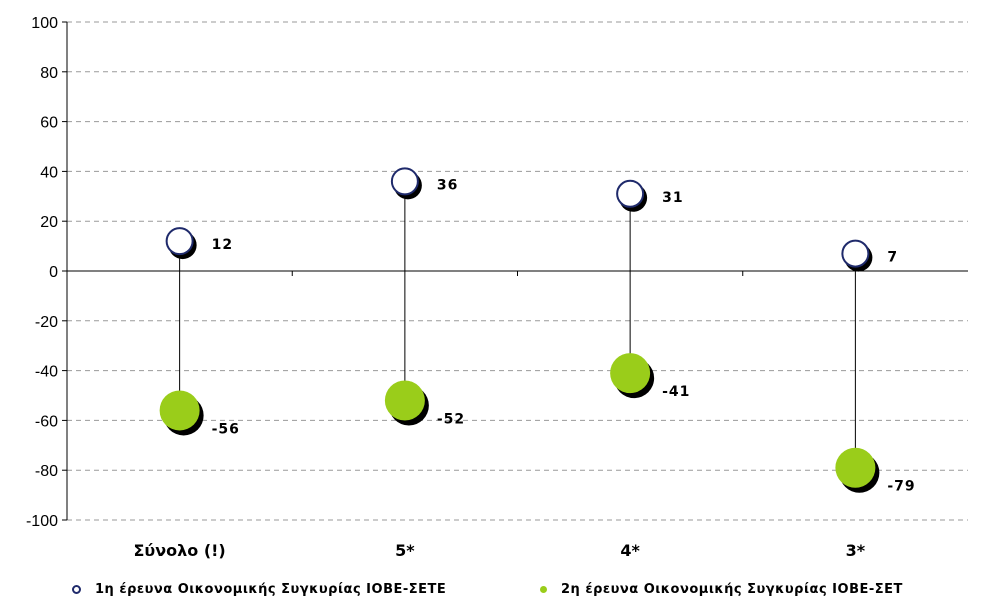 This screenshot has height=607, width=985. Describe the element at coordinates (732, 589) in the screenshot. I see `legend-label-series-2: 2η έρευνα Οικονομικής Συγκυρίας ΙΟΒΕ-ΣΕΤ` at that location.